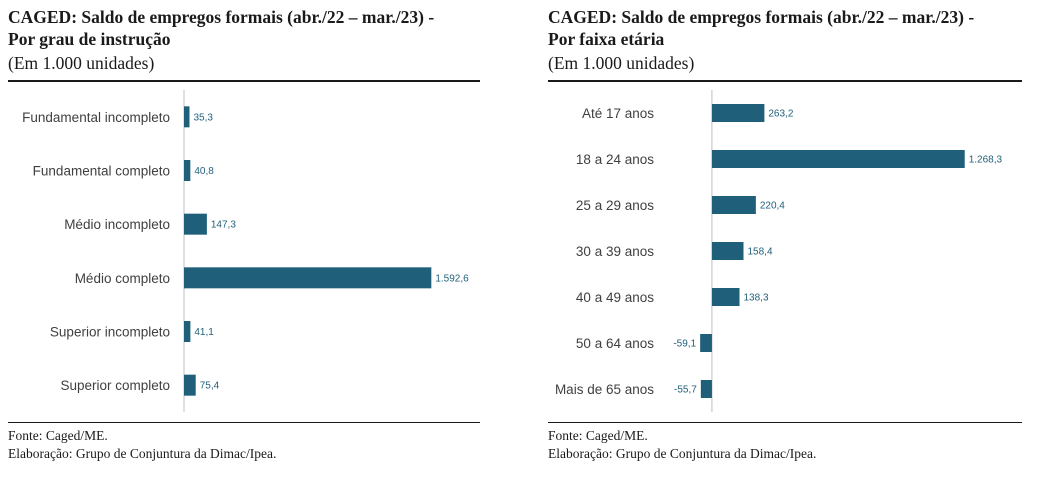 This screenshot has height=488, width=1050. I want to click on category-label: 40 a 49 anos, so click(615, 297).